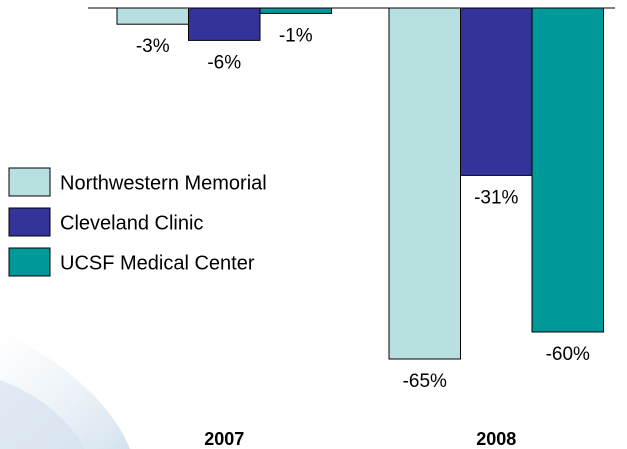 This screenshot has width=627, height=449. What do you see at coordinates (224, 62) in the screenshot?
I see `value-label: -6%` at bounding box center [224, 62].